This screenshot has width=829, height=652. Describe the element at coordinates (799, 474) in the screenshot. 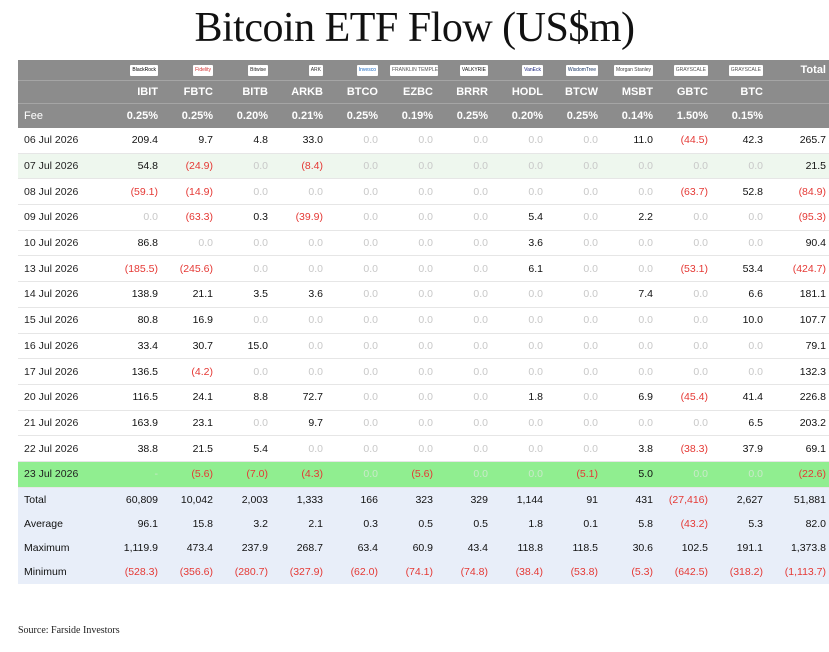

I see `row-total-cell: (22.6)` at that location.